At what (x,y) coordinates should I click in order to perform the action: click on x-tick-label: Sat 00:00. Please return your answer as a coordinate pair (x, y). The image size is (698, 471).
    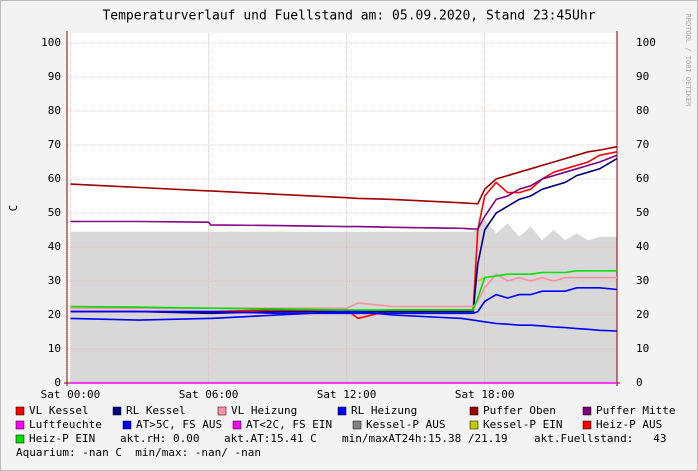
    Looking at the image, I should click on (71, 394).